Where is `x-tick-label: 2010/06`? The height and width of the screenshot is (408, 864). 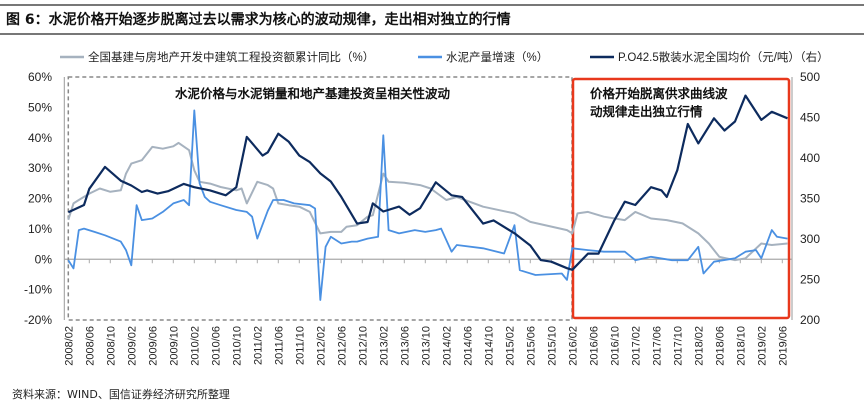
x-tick-label: 2010/06 is located at coordinates (216, 346).